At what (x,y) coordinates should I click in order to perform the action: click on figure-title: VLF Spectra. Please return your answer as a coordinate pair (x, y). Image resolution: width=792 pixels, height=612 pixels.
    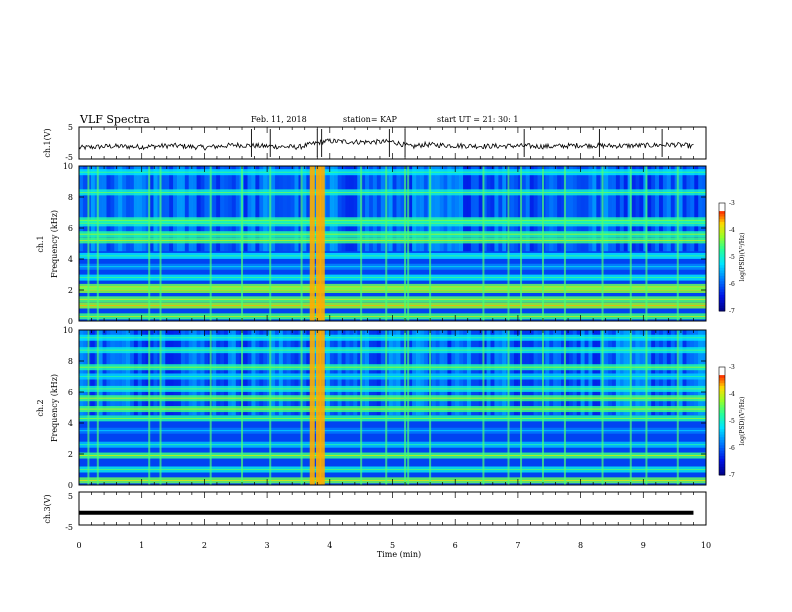
    Looking at the image, I should click on (114, 119).